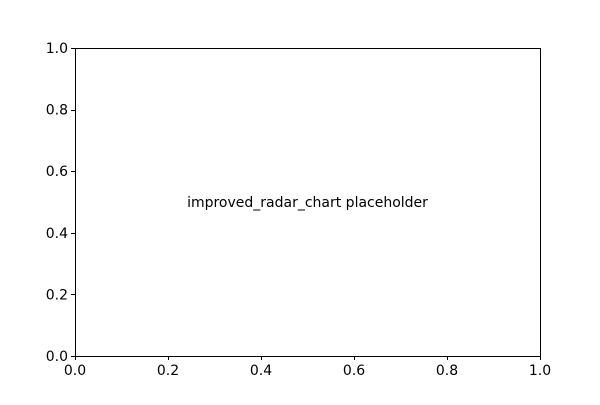 This screenshot has height=405, width=600. I want to click on x-tick-label: 0.2, so click(168, 371).